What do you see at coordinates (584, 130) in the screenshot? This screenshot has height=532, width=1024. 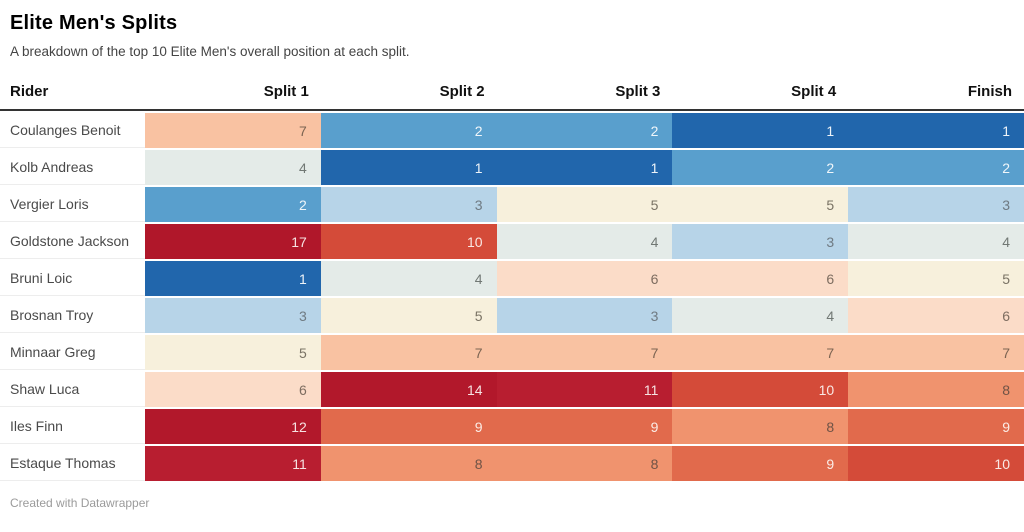 I see `heatmap-cell-split3: 2` at bounding box center [584, 130].